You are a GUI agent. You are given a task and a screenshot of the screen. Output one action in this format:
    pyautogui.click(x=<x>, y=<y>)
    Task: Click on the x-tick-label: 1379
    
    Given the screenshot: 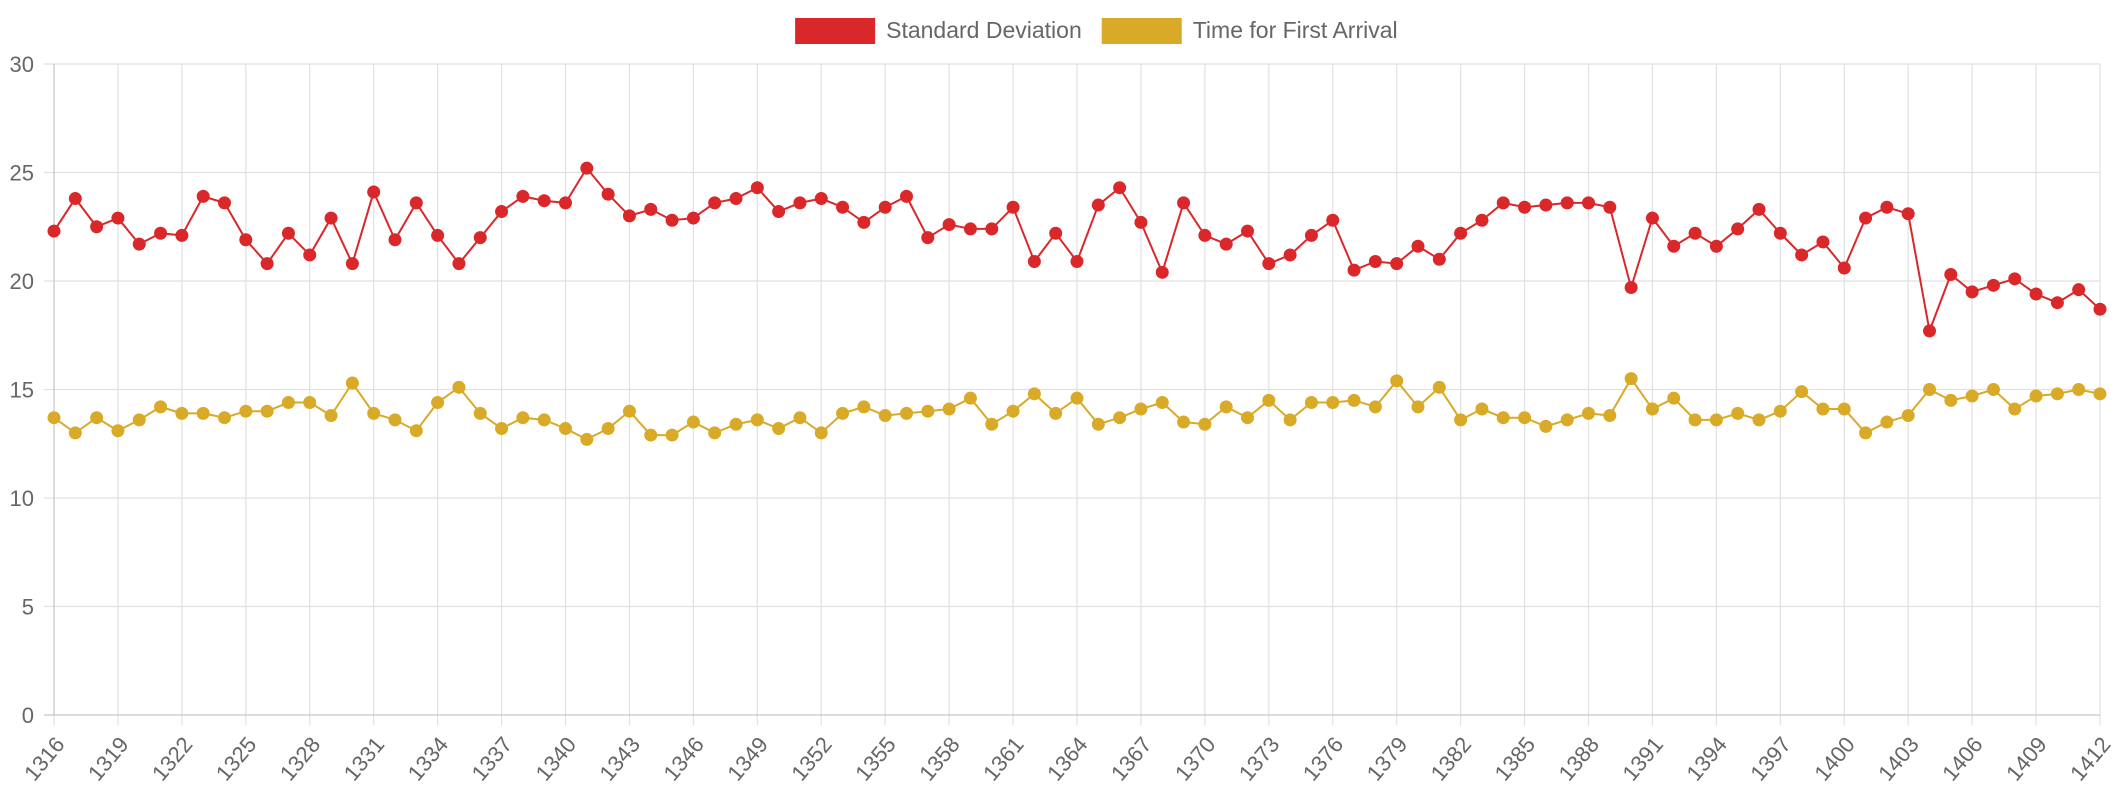 What is the action you would take?
    pyautogui.click(x=1387, y=759)
    